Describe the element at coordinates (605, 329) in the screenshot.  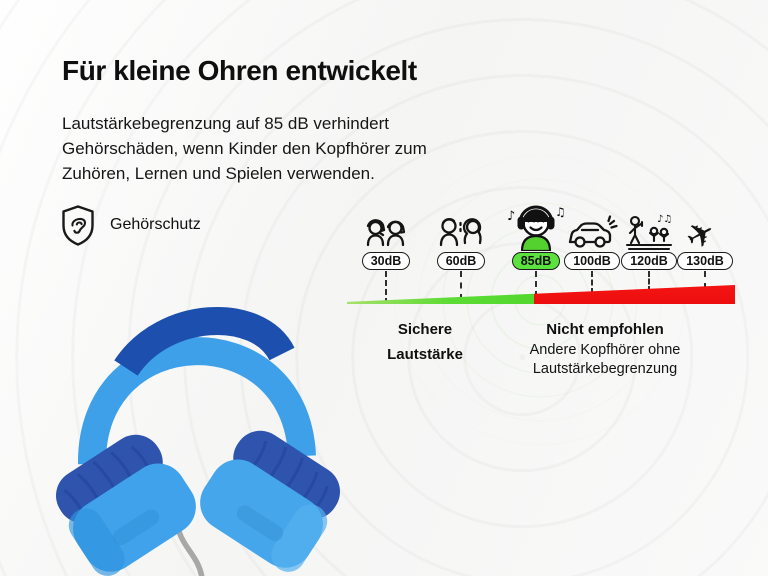
I see `warning-zone-title: Nicht empfohlen` at that location.